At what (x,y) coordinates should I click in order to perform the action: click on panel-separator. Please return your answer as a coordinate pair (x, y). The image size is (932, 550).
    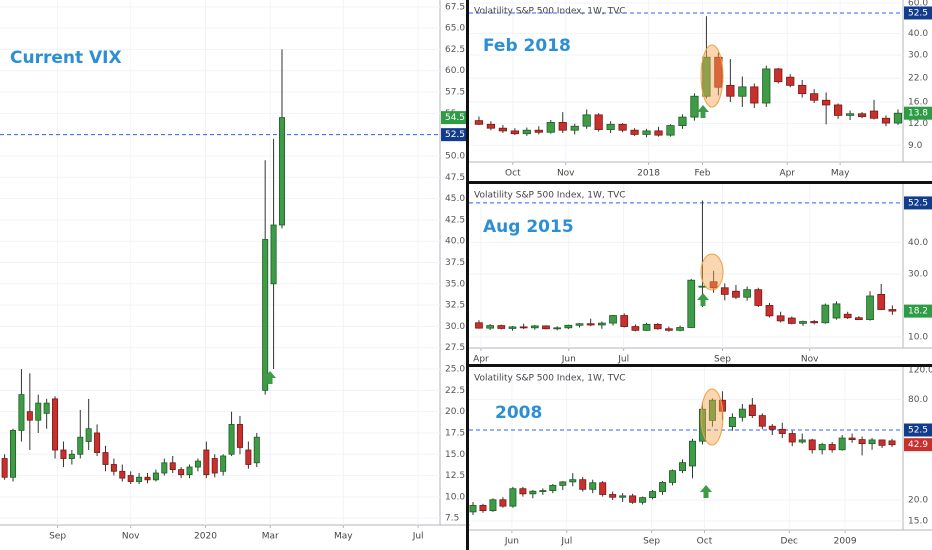
    Looking at the image, I should click on (700, 365).